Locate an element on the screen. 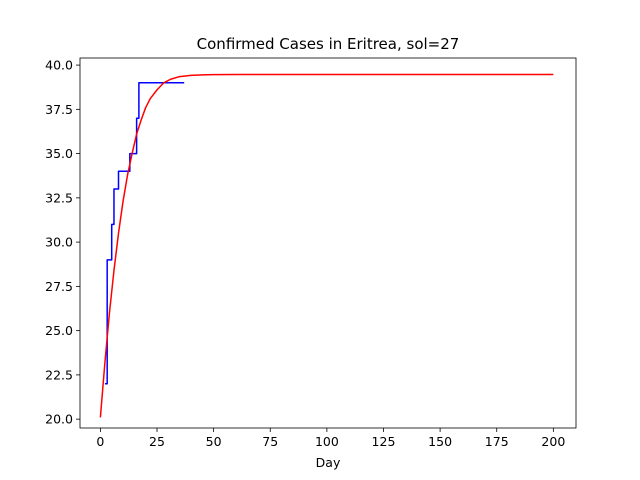 Image resolution: width=640 pixels, height=480 pixels. y-tick-label: 30.0 is located at coordinates (59, 242).